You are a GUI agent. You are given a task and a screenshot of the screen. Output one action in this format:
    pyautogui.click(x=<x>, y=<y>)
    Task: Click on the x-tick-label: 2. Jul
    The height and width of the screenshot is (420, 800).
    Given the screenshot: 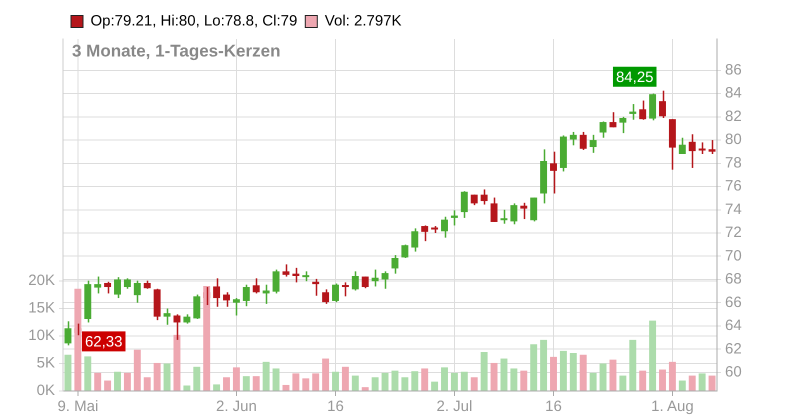 What is the action you would take?
    pyautogui.click(x=454, y=407)
    